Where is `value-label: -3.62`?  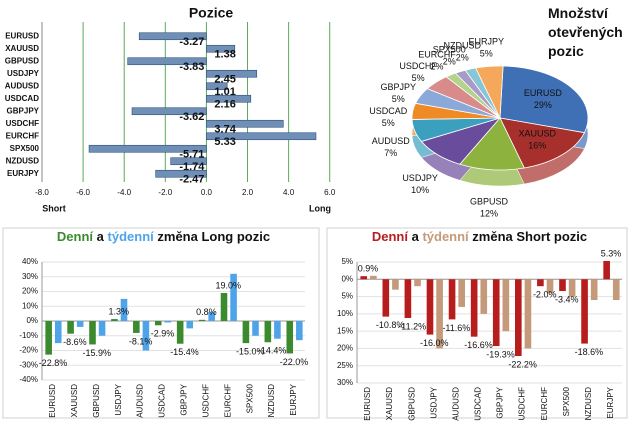
value-label: -3.62 is located at coordinates (191, 117).